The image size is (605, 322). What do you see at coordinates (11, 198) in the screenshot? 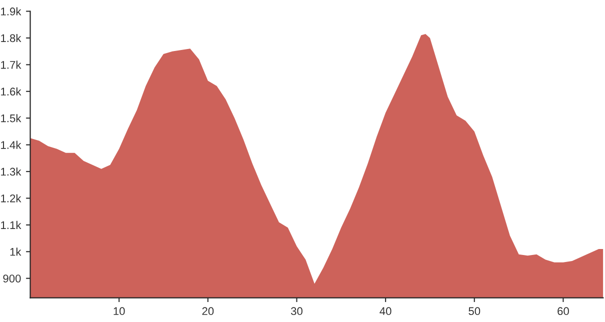
I see `y-tick-label: 1.2k` at bounding box center [11, 198].